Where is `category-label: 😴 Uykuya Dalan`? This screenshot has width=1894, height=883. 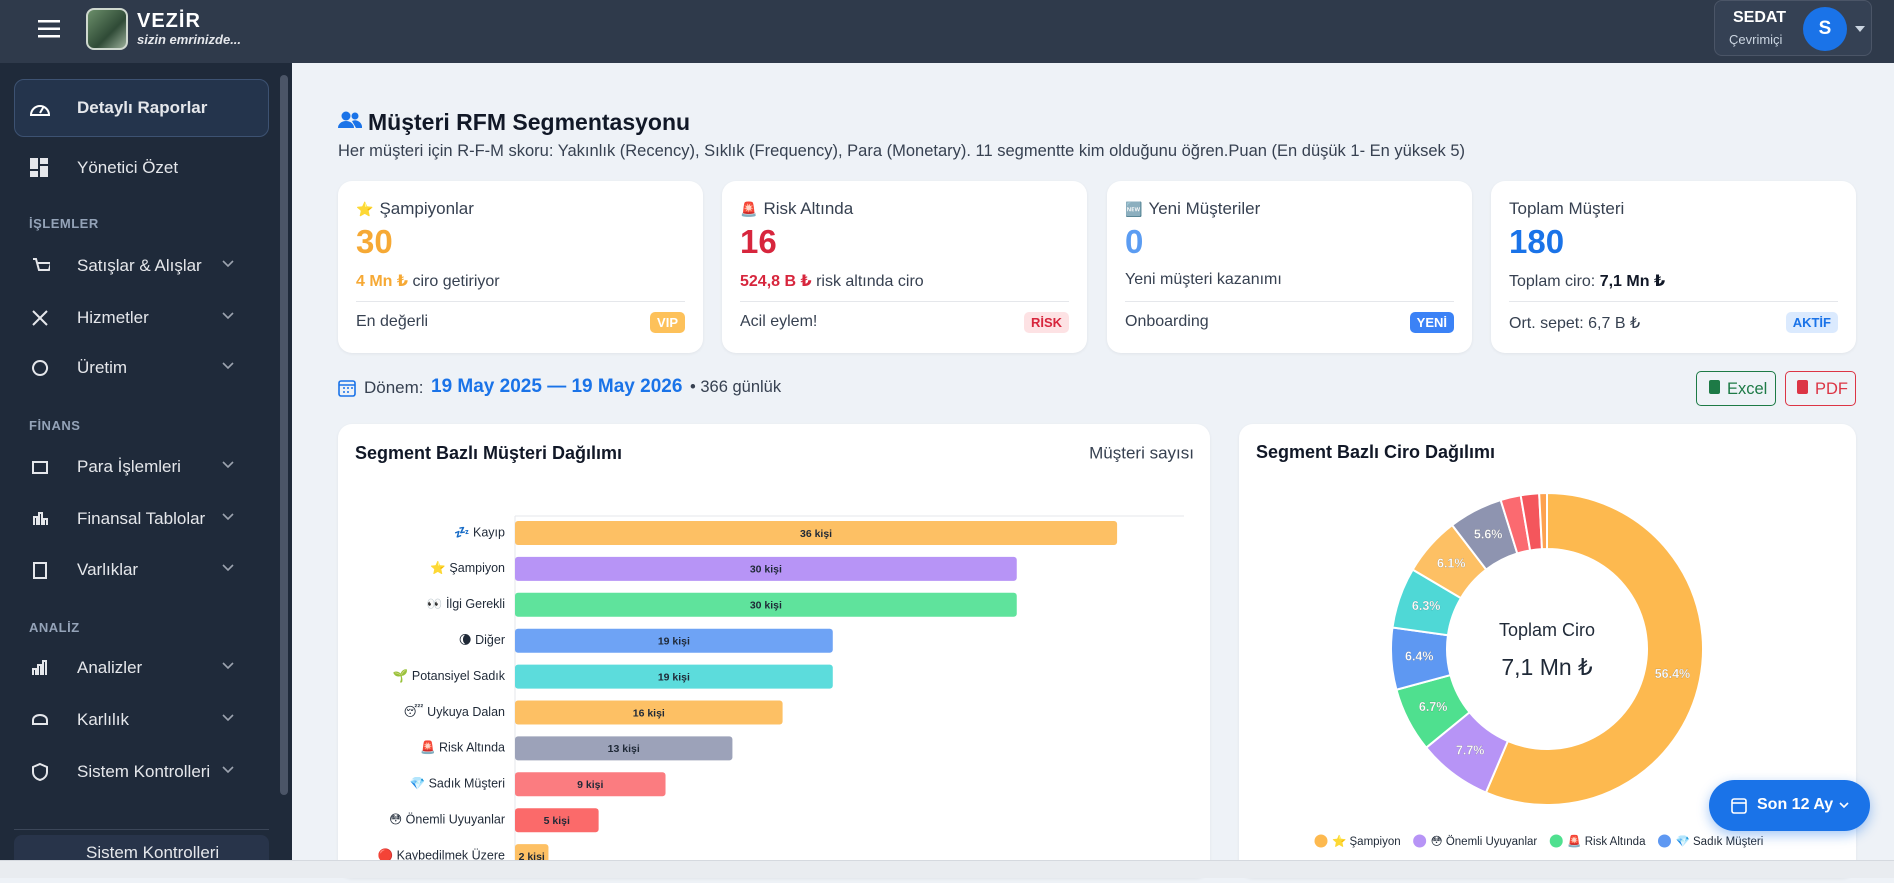
category-label: 😴 Uykuya Dalan is located at coordinates (454, 711).